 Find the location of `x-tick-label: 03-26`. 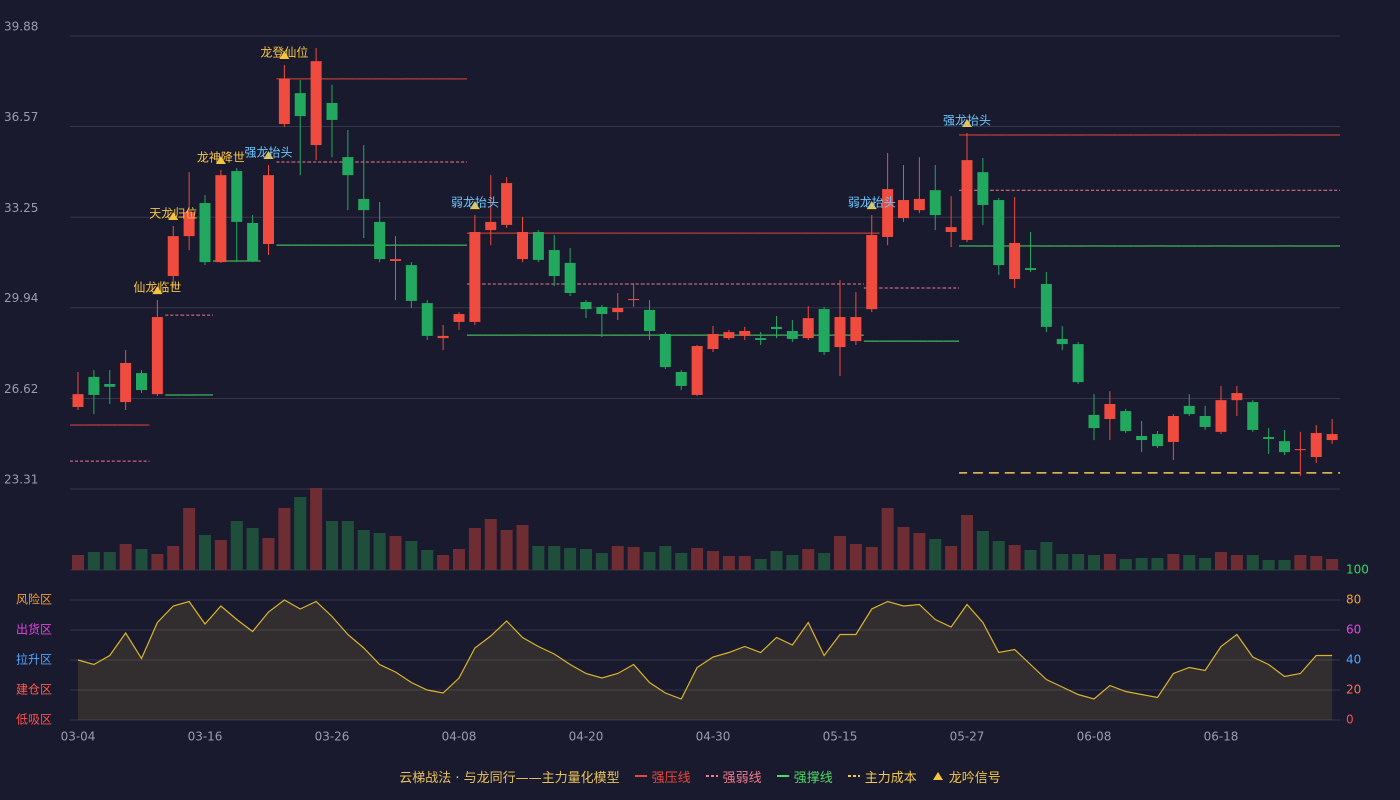

x-tick-label: 03-26 is located at coordinates (332, 737).